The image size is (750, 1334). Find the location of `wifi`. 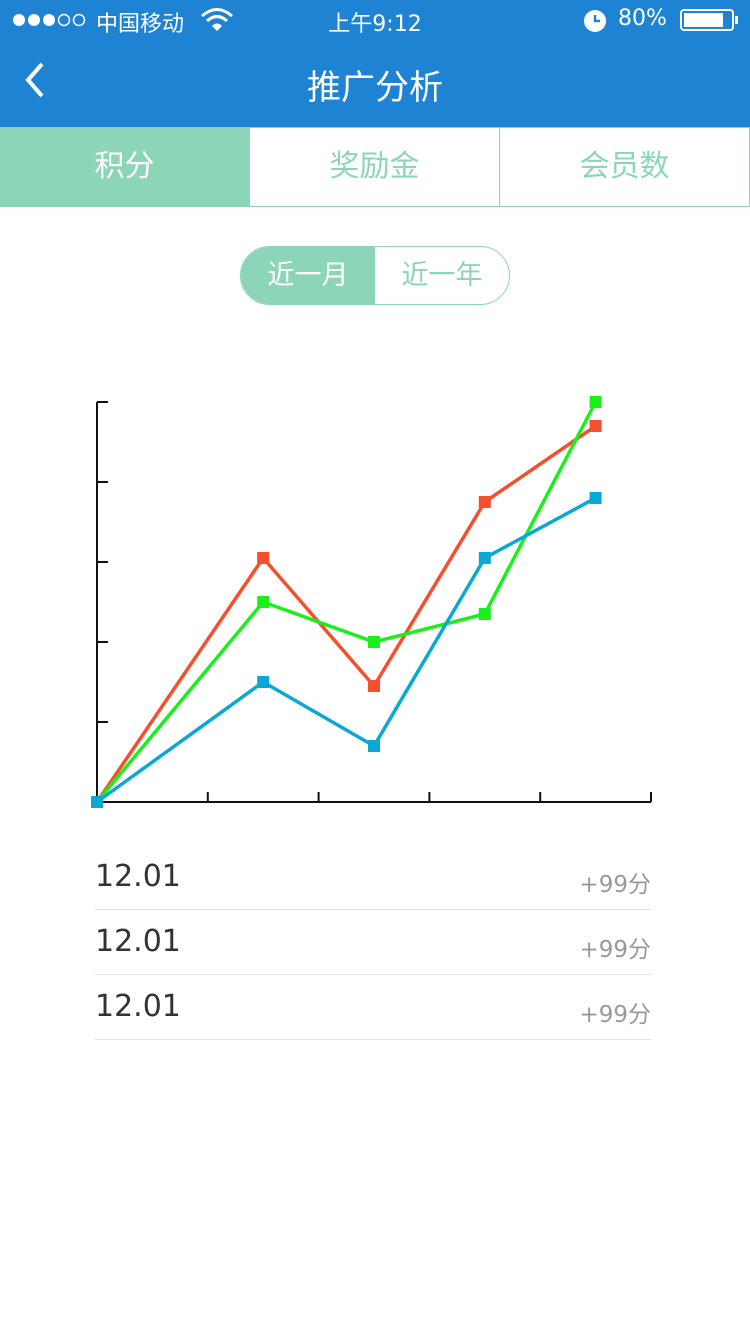

wifi is located at coordinates (217, 19).